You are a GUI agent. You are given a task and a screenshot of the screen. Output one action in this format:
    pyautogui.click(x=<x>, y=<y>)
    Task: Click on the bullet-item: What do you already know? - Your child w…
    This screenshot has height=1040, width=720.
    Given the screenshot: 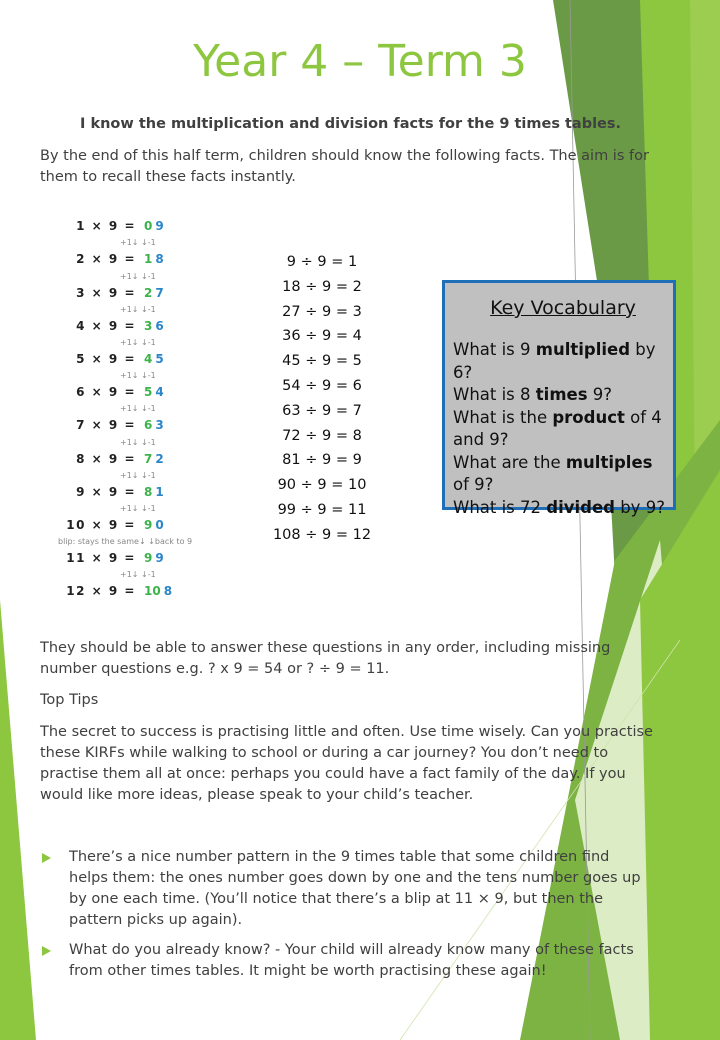 What is the action you would take?
    pyautogui.click(x=346, y=961)
    